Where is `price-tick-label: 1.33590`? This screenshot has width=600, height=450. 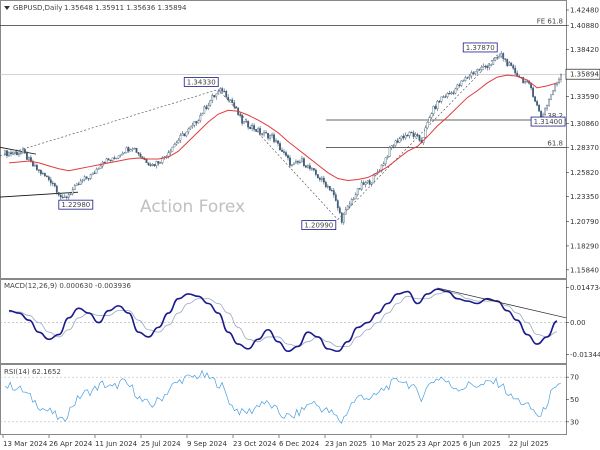
price-tick-label: 1.33590 is located at coordinates (584, 97).